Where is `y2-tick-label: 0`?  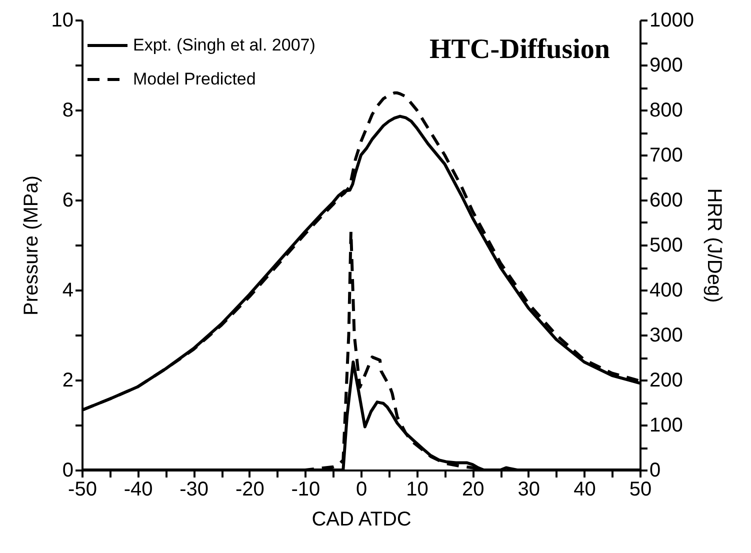 y2-tick-label: 0 is located at coordinates (655, 471).